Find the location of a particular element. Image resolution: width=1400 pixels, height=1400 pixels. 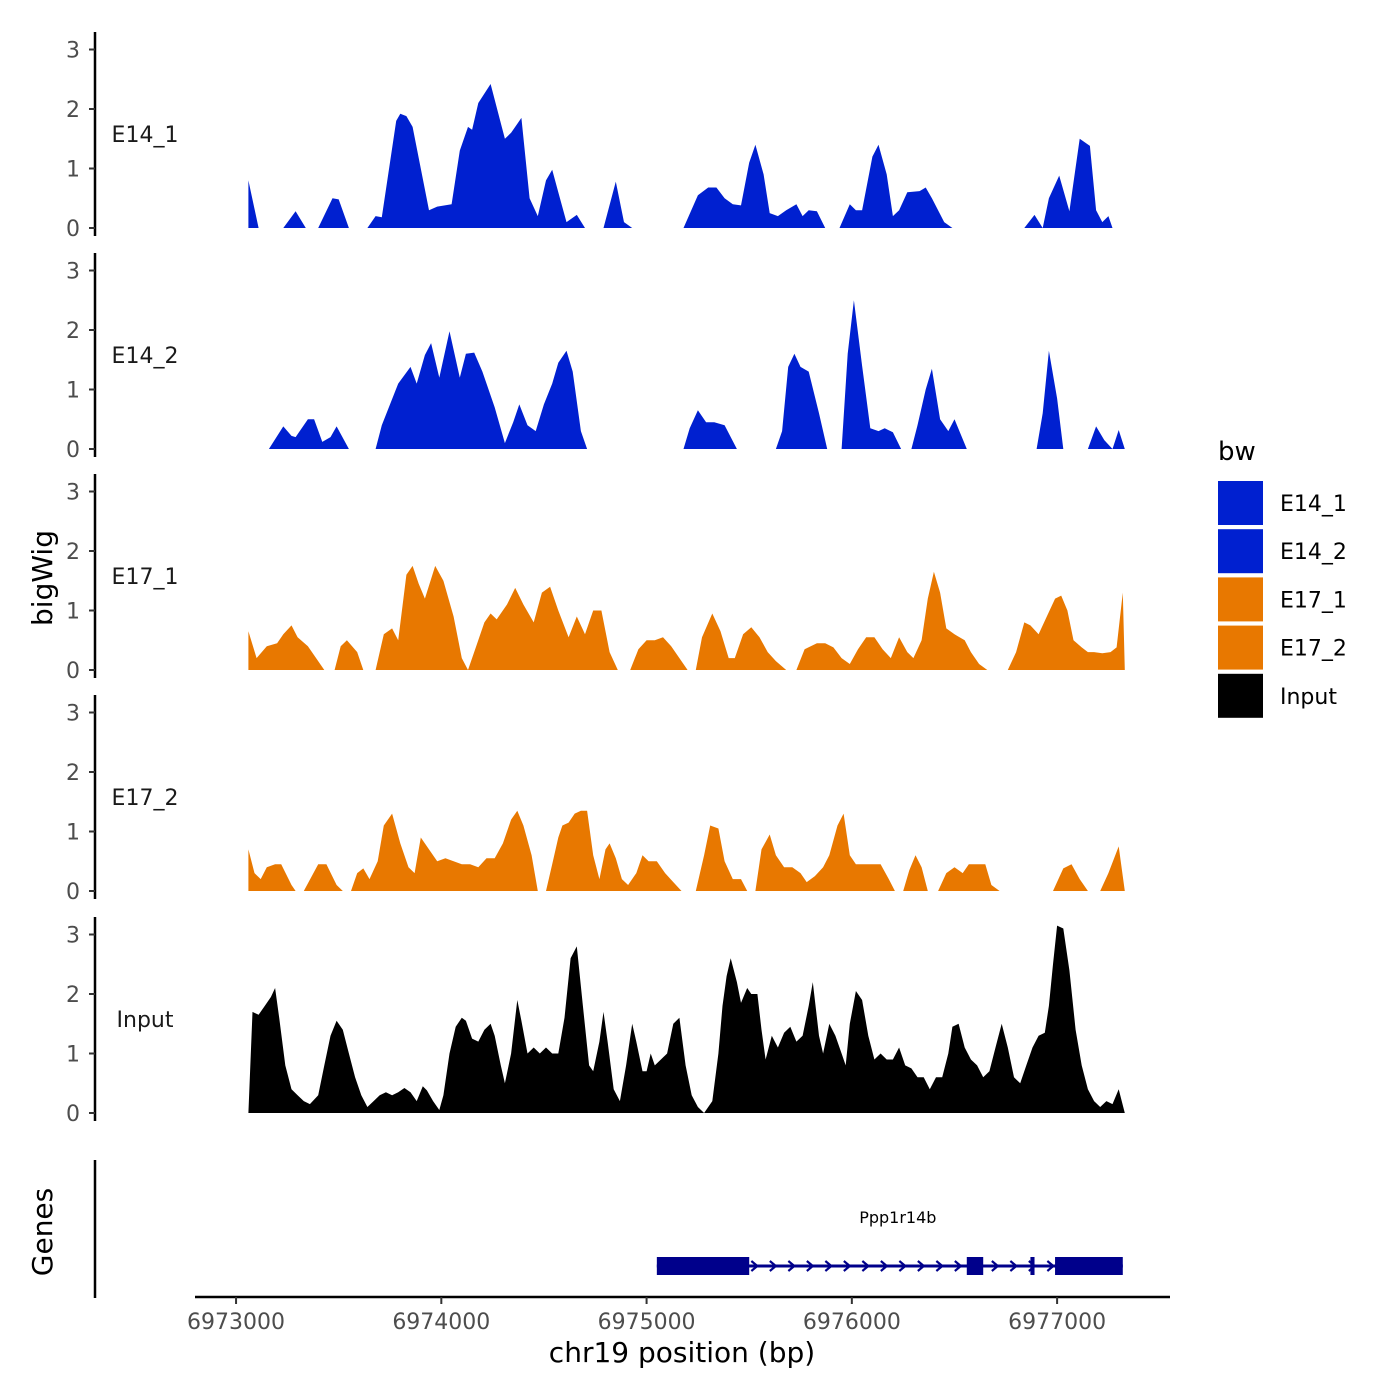

track-label-e17-2: E17_2 is located at coordinates (145, 798).